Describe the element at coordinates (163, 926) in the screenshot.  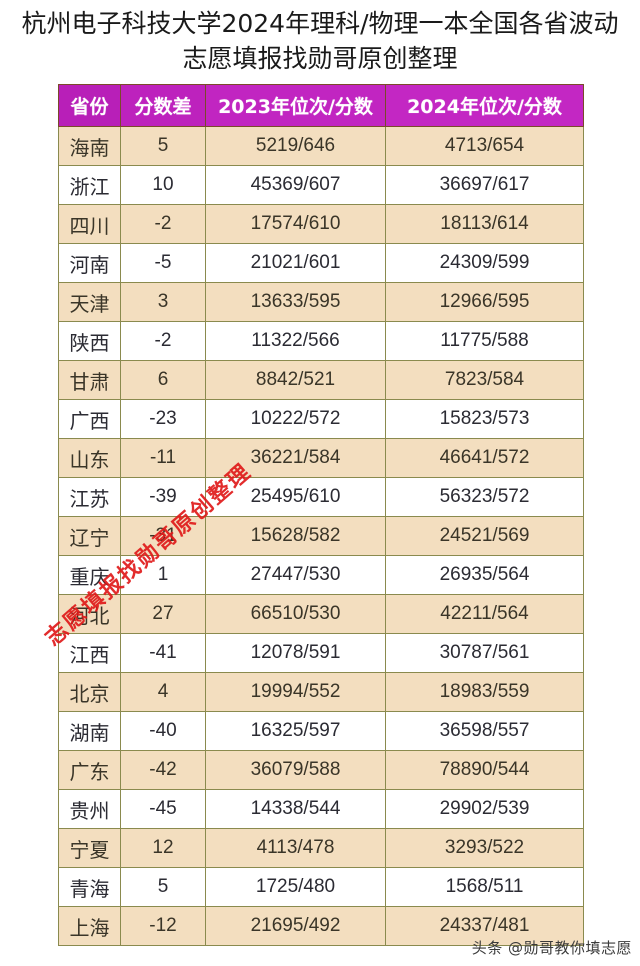
I see `cell-score-diff: -12` at that location.